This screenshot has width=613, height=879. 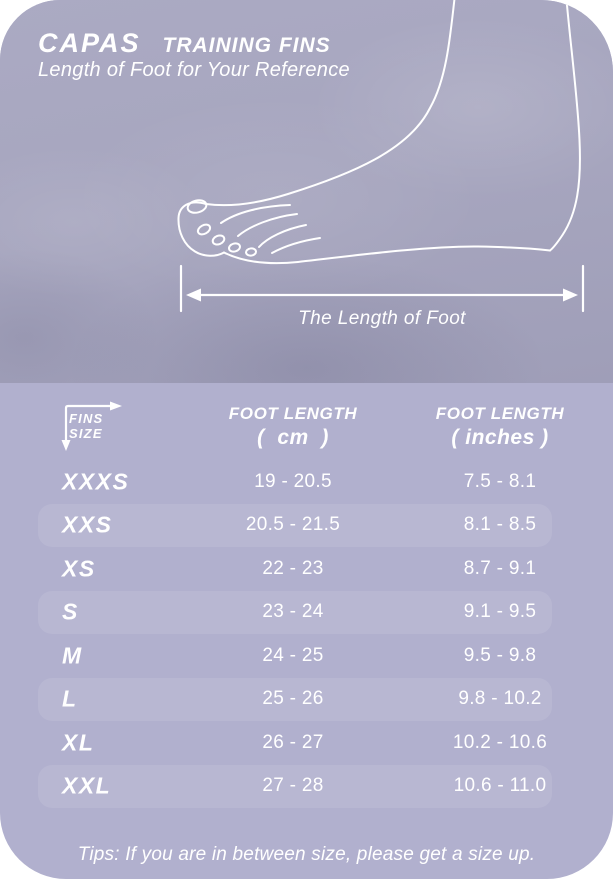 I want to click on inches-range: 10.2 - 10.6, so click(x=500, y=742).